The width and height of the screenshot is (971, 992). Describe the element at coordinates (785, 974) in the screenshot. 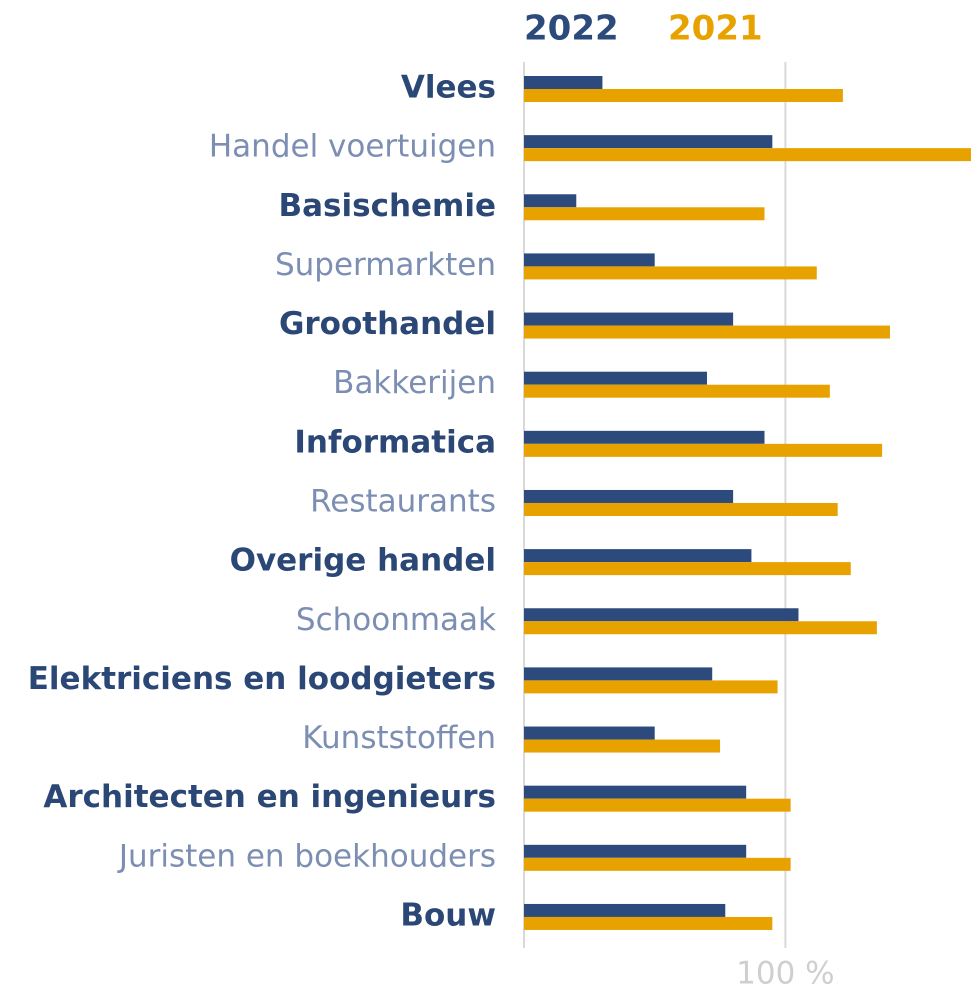

I see `x-tick-label: 100 %` at that location.